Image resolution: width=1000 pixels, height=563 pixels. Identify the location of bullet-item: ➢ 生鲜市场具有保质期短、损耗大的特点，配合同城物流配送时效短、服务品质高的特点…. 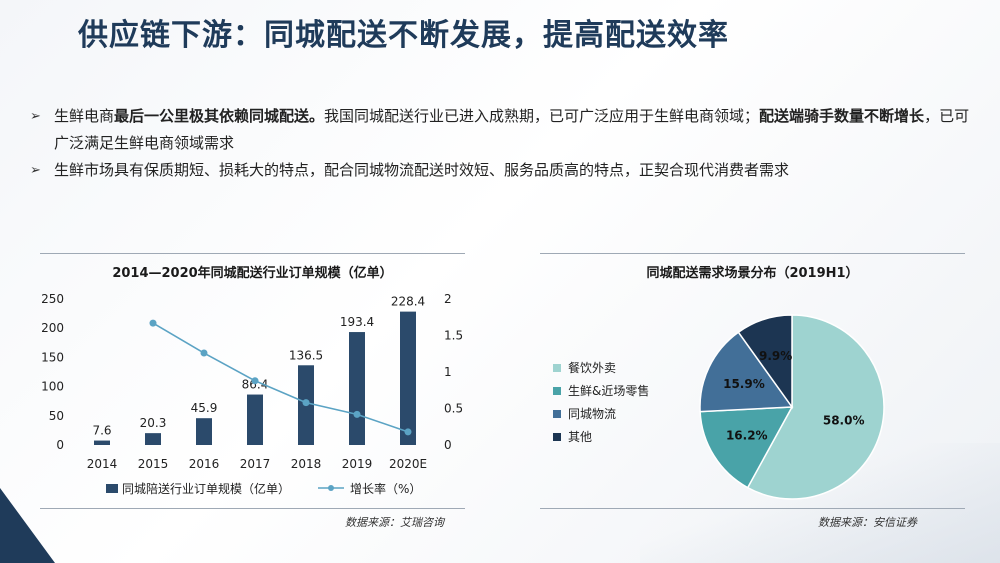
(502, 170).